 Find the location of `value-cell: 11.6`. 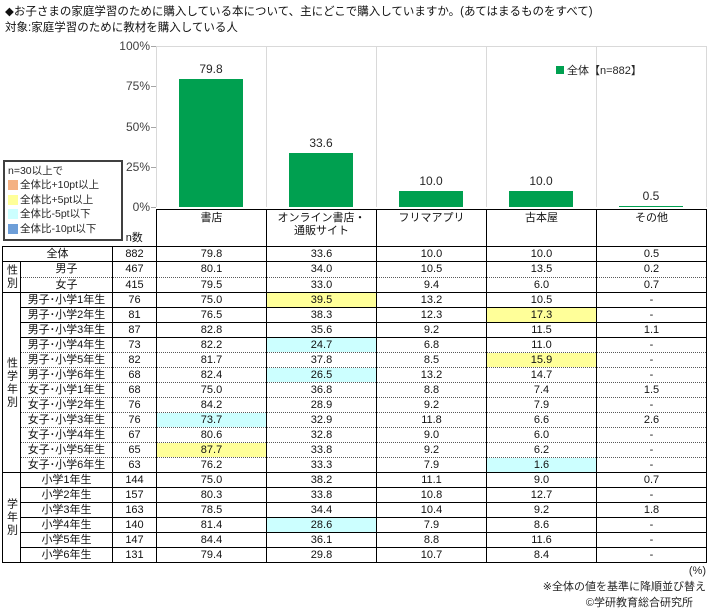

value-cell: 11.6 is located at coordinates (541, 540).